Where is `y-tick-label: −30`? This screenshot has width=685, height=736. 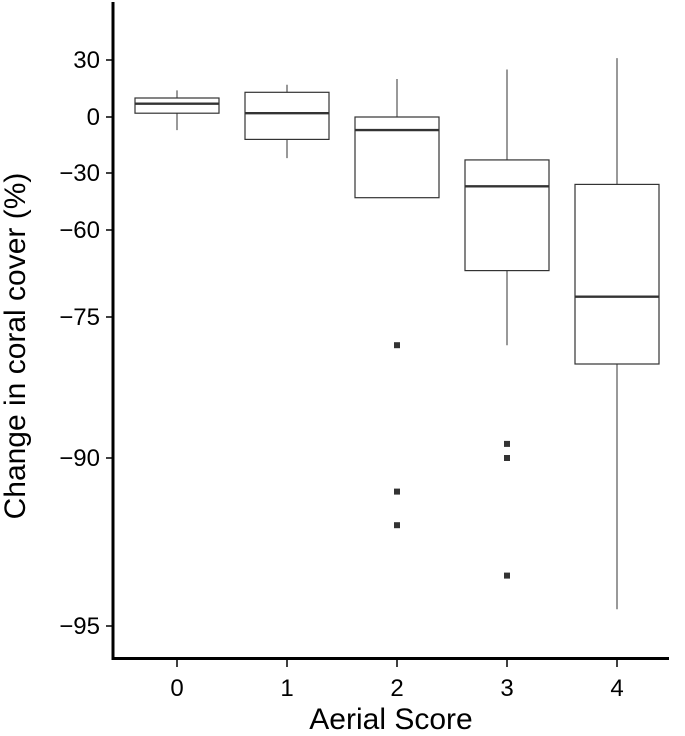
y-tick-label: −30 is located at coordinates (79, 173).